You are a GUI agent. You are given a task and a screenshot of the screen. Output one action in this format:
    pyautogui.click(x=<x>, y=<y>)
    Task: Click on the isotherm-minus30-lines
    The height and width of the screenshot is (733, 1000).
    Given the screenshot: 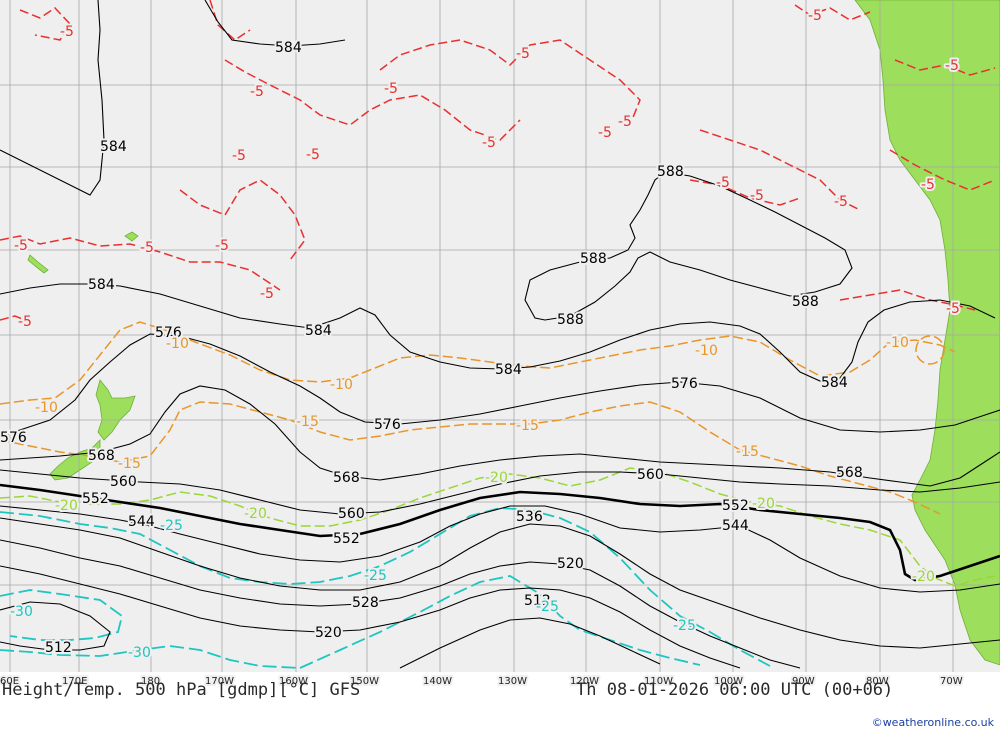 What is the action you would take?
    pyautogui.click(x=62, y=615)
    